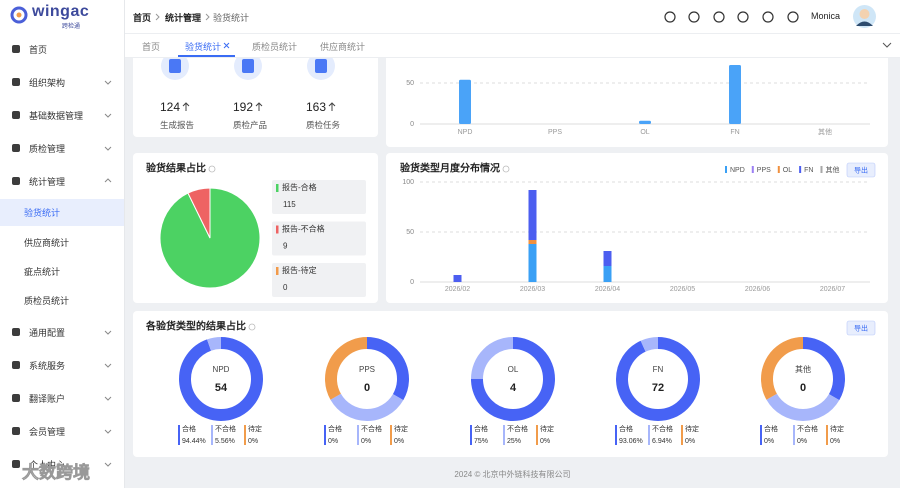 The height and width of the screenshot is (488, 900). Describe the element at coordinates (62, 212) in the screenshot. I see `active-menu-bg` at that location.